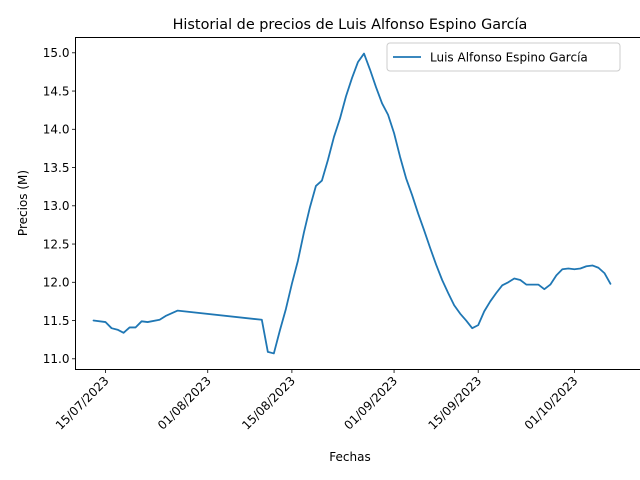  Describe the element at coordinates (56, 53) in the screenshot. I see `y-tick-label: 15.0` at that location.